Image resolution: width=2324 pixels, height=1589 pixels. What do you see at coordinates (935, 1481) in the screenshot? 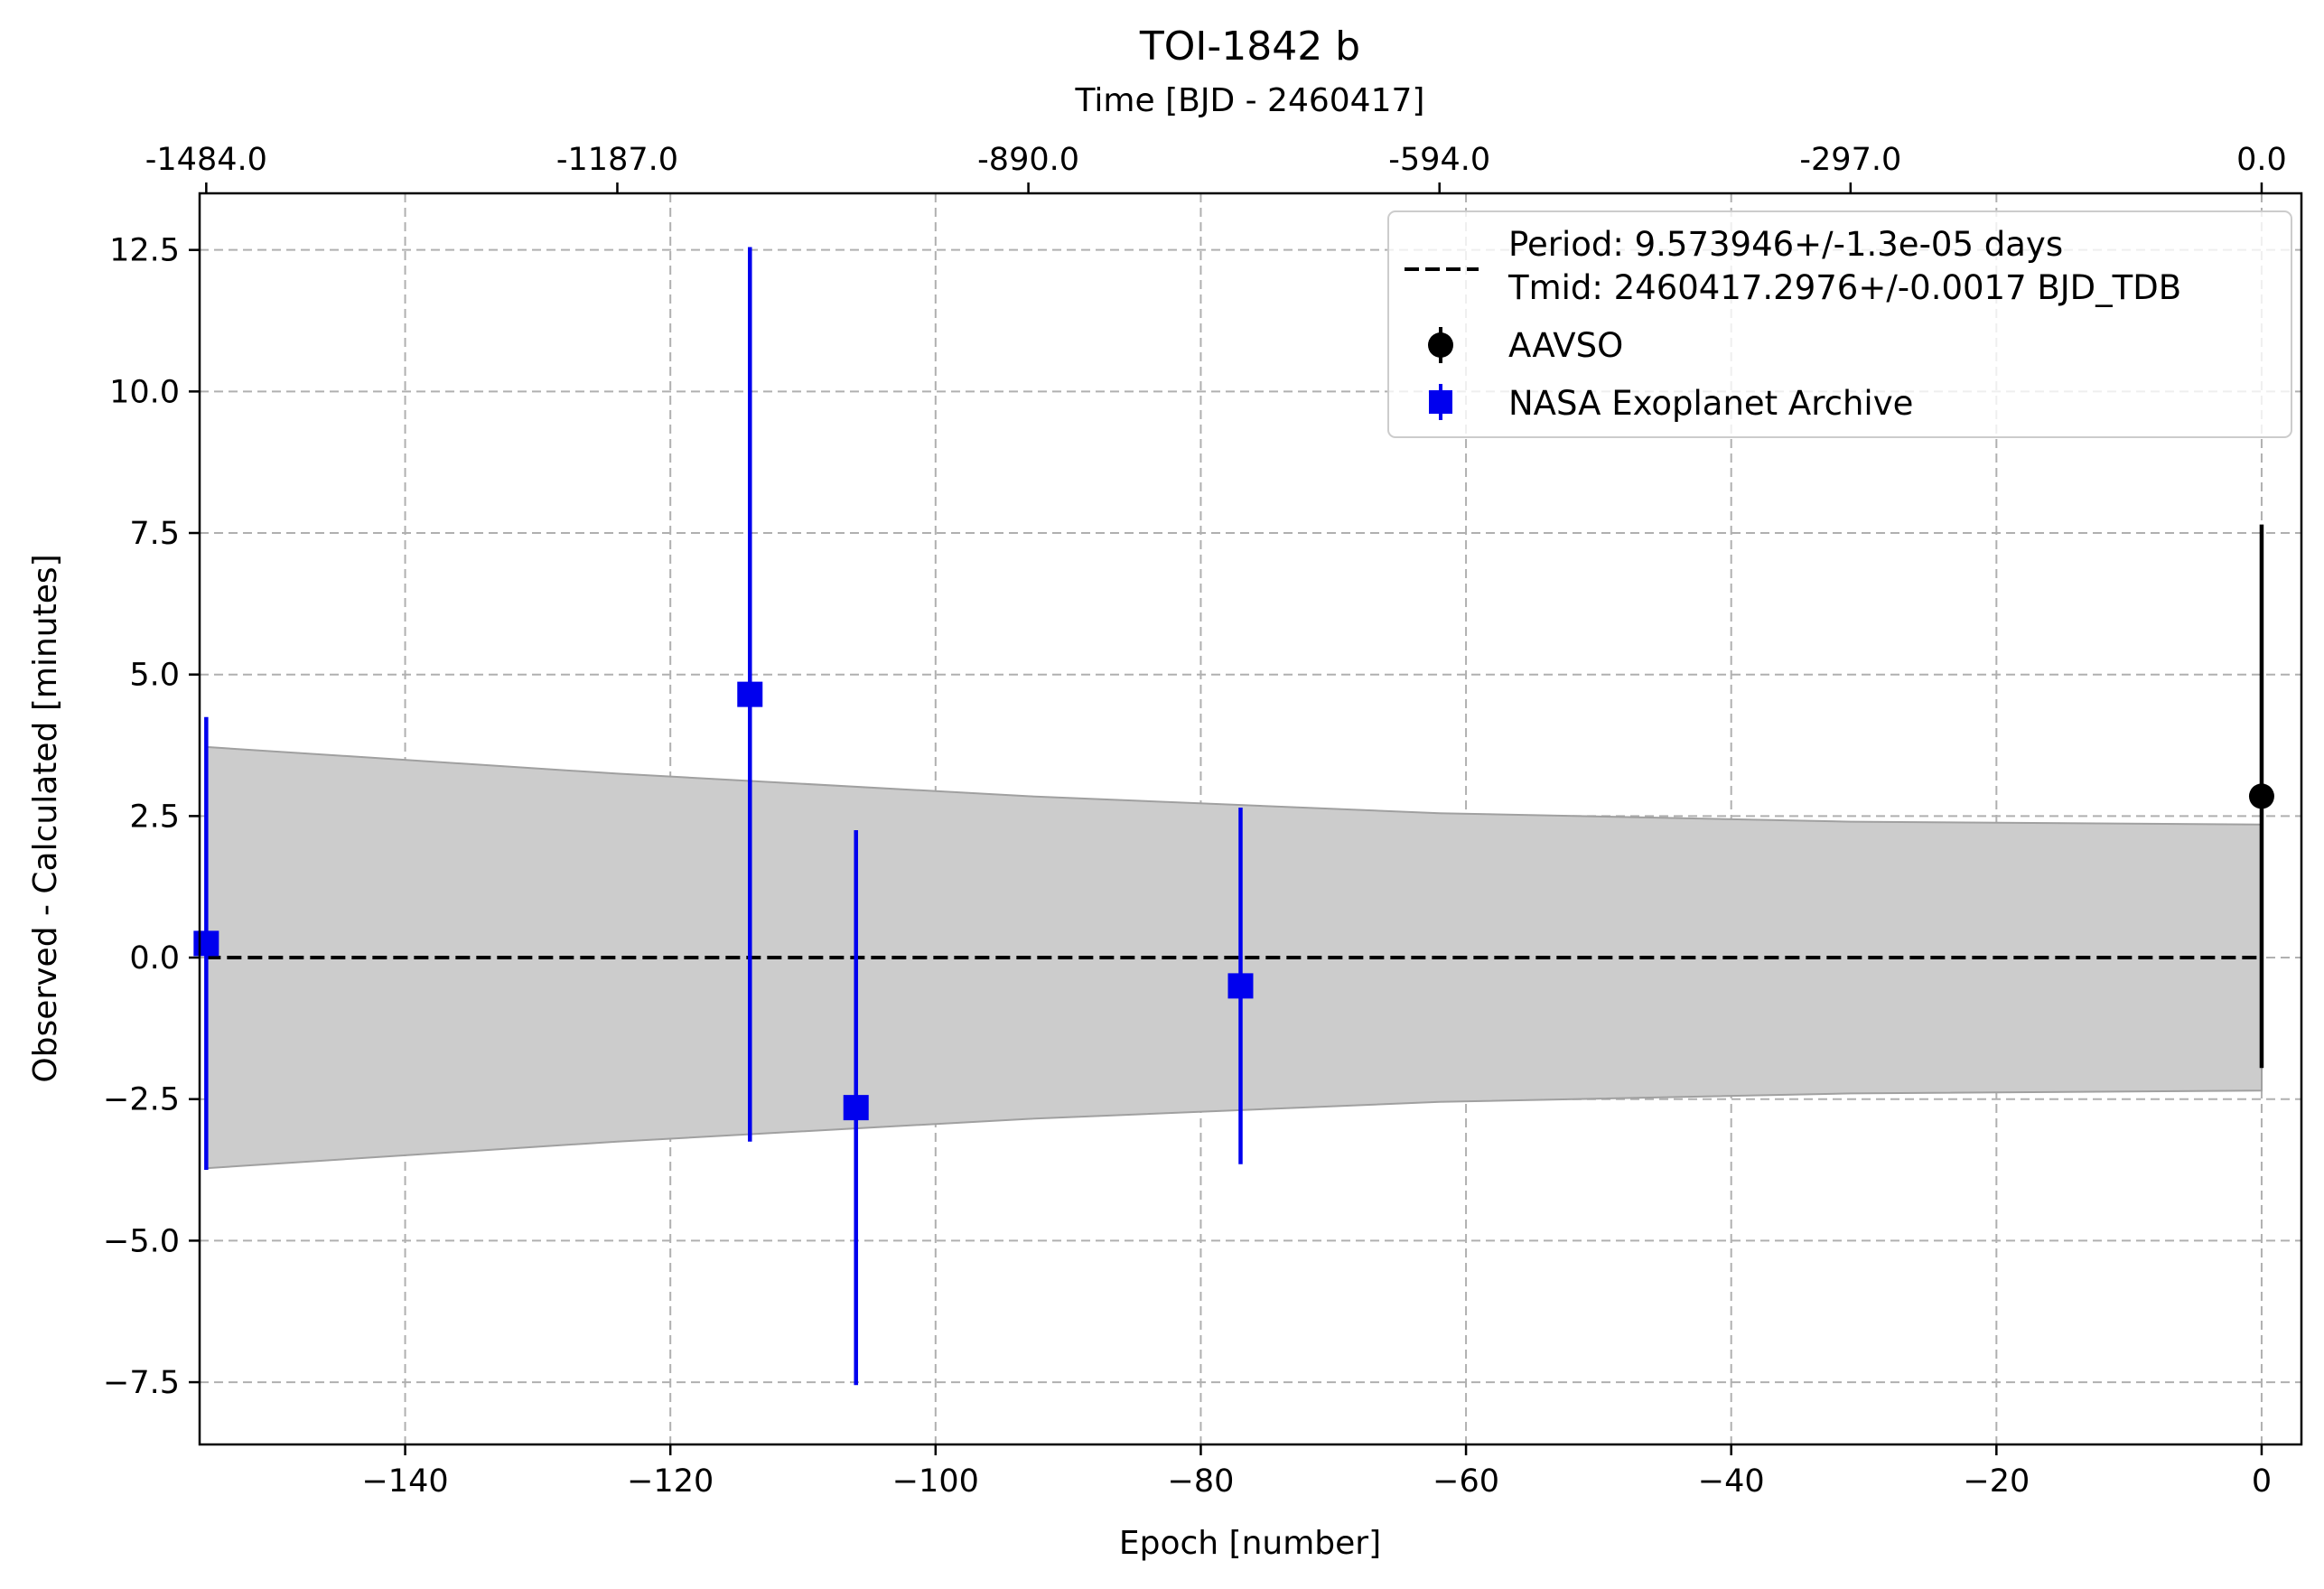
I see `x-tick-label: −100` at bounding box center [935, 1481].